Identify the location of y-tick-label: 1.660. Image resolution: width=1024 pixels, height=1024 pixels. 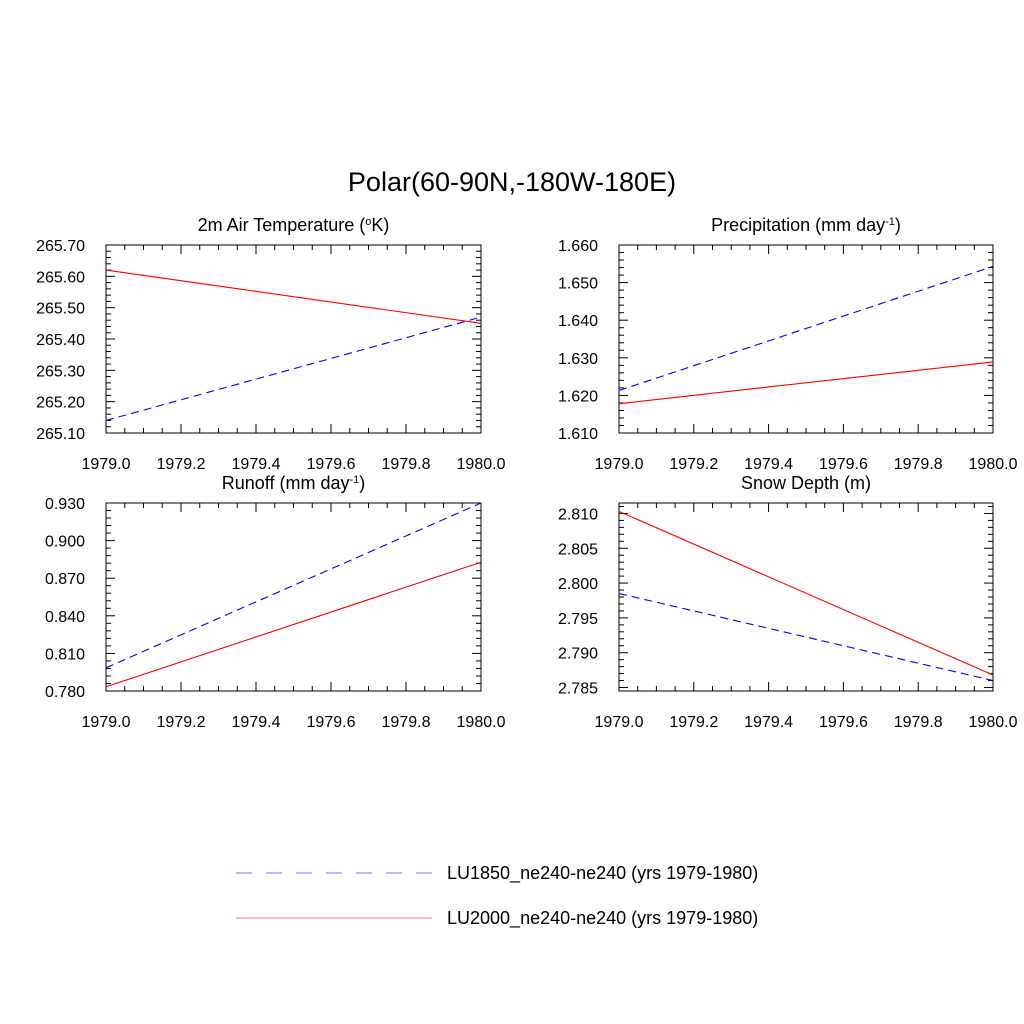
(578, 246).